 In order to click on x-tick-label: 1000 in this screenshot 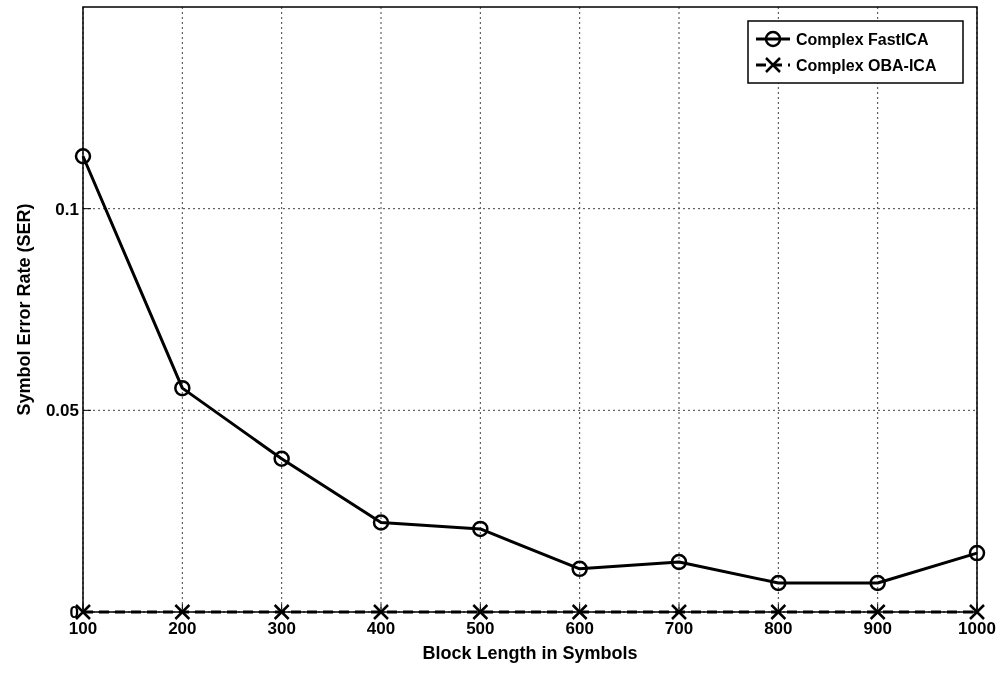, I will do `click(977, 628)`.